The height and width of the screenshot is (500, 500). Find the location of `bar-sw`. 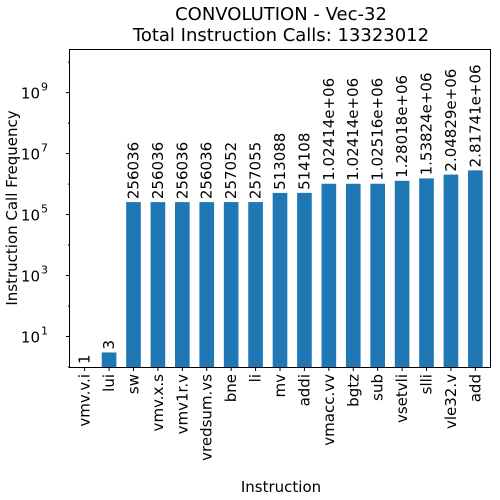

bar-sw is located at coordinates (133, 284).